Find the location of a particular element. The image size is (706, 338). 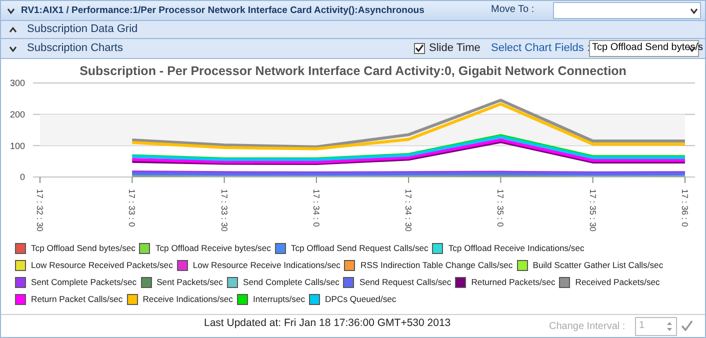

legend-label: Returned Packets/sec is located at coordinates (513, 282).